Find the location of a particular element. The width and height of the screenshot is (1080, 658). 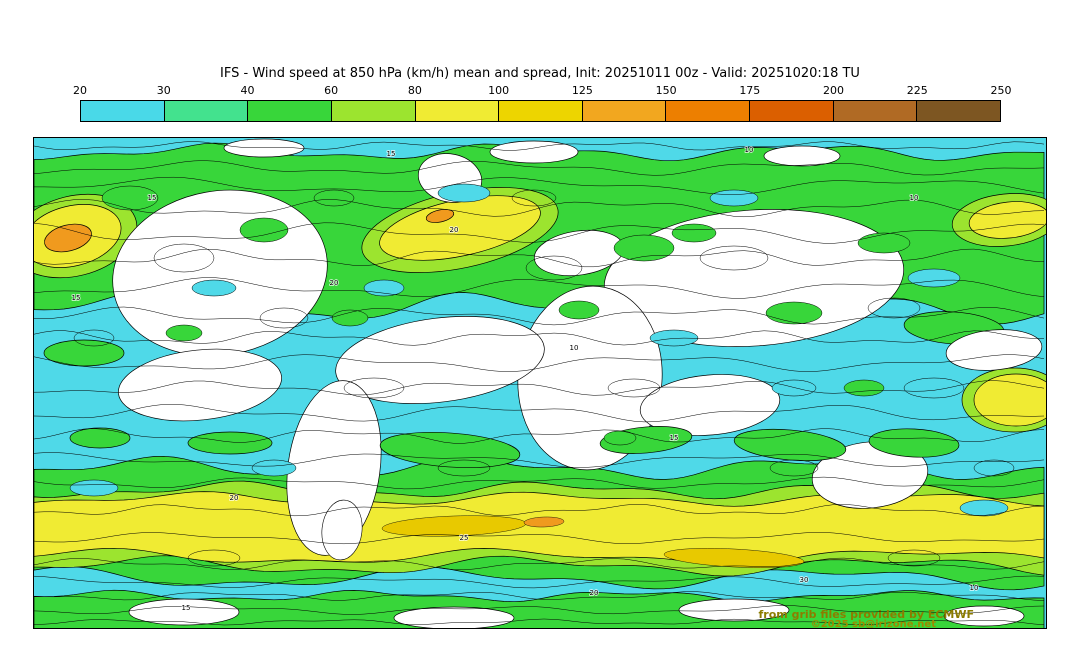

colorbar-tick: 250 is located at coordinates (1001, 90).